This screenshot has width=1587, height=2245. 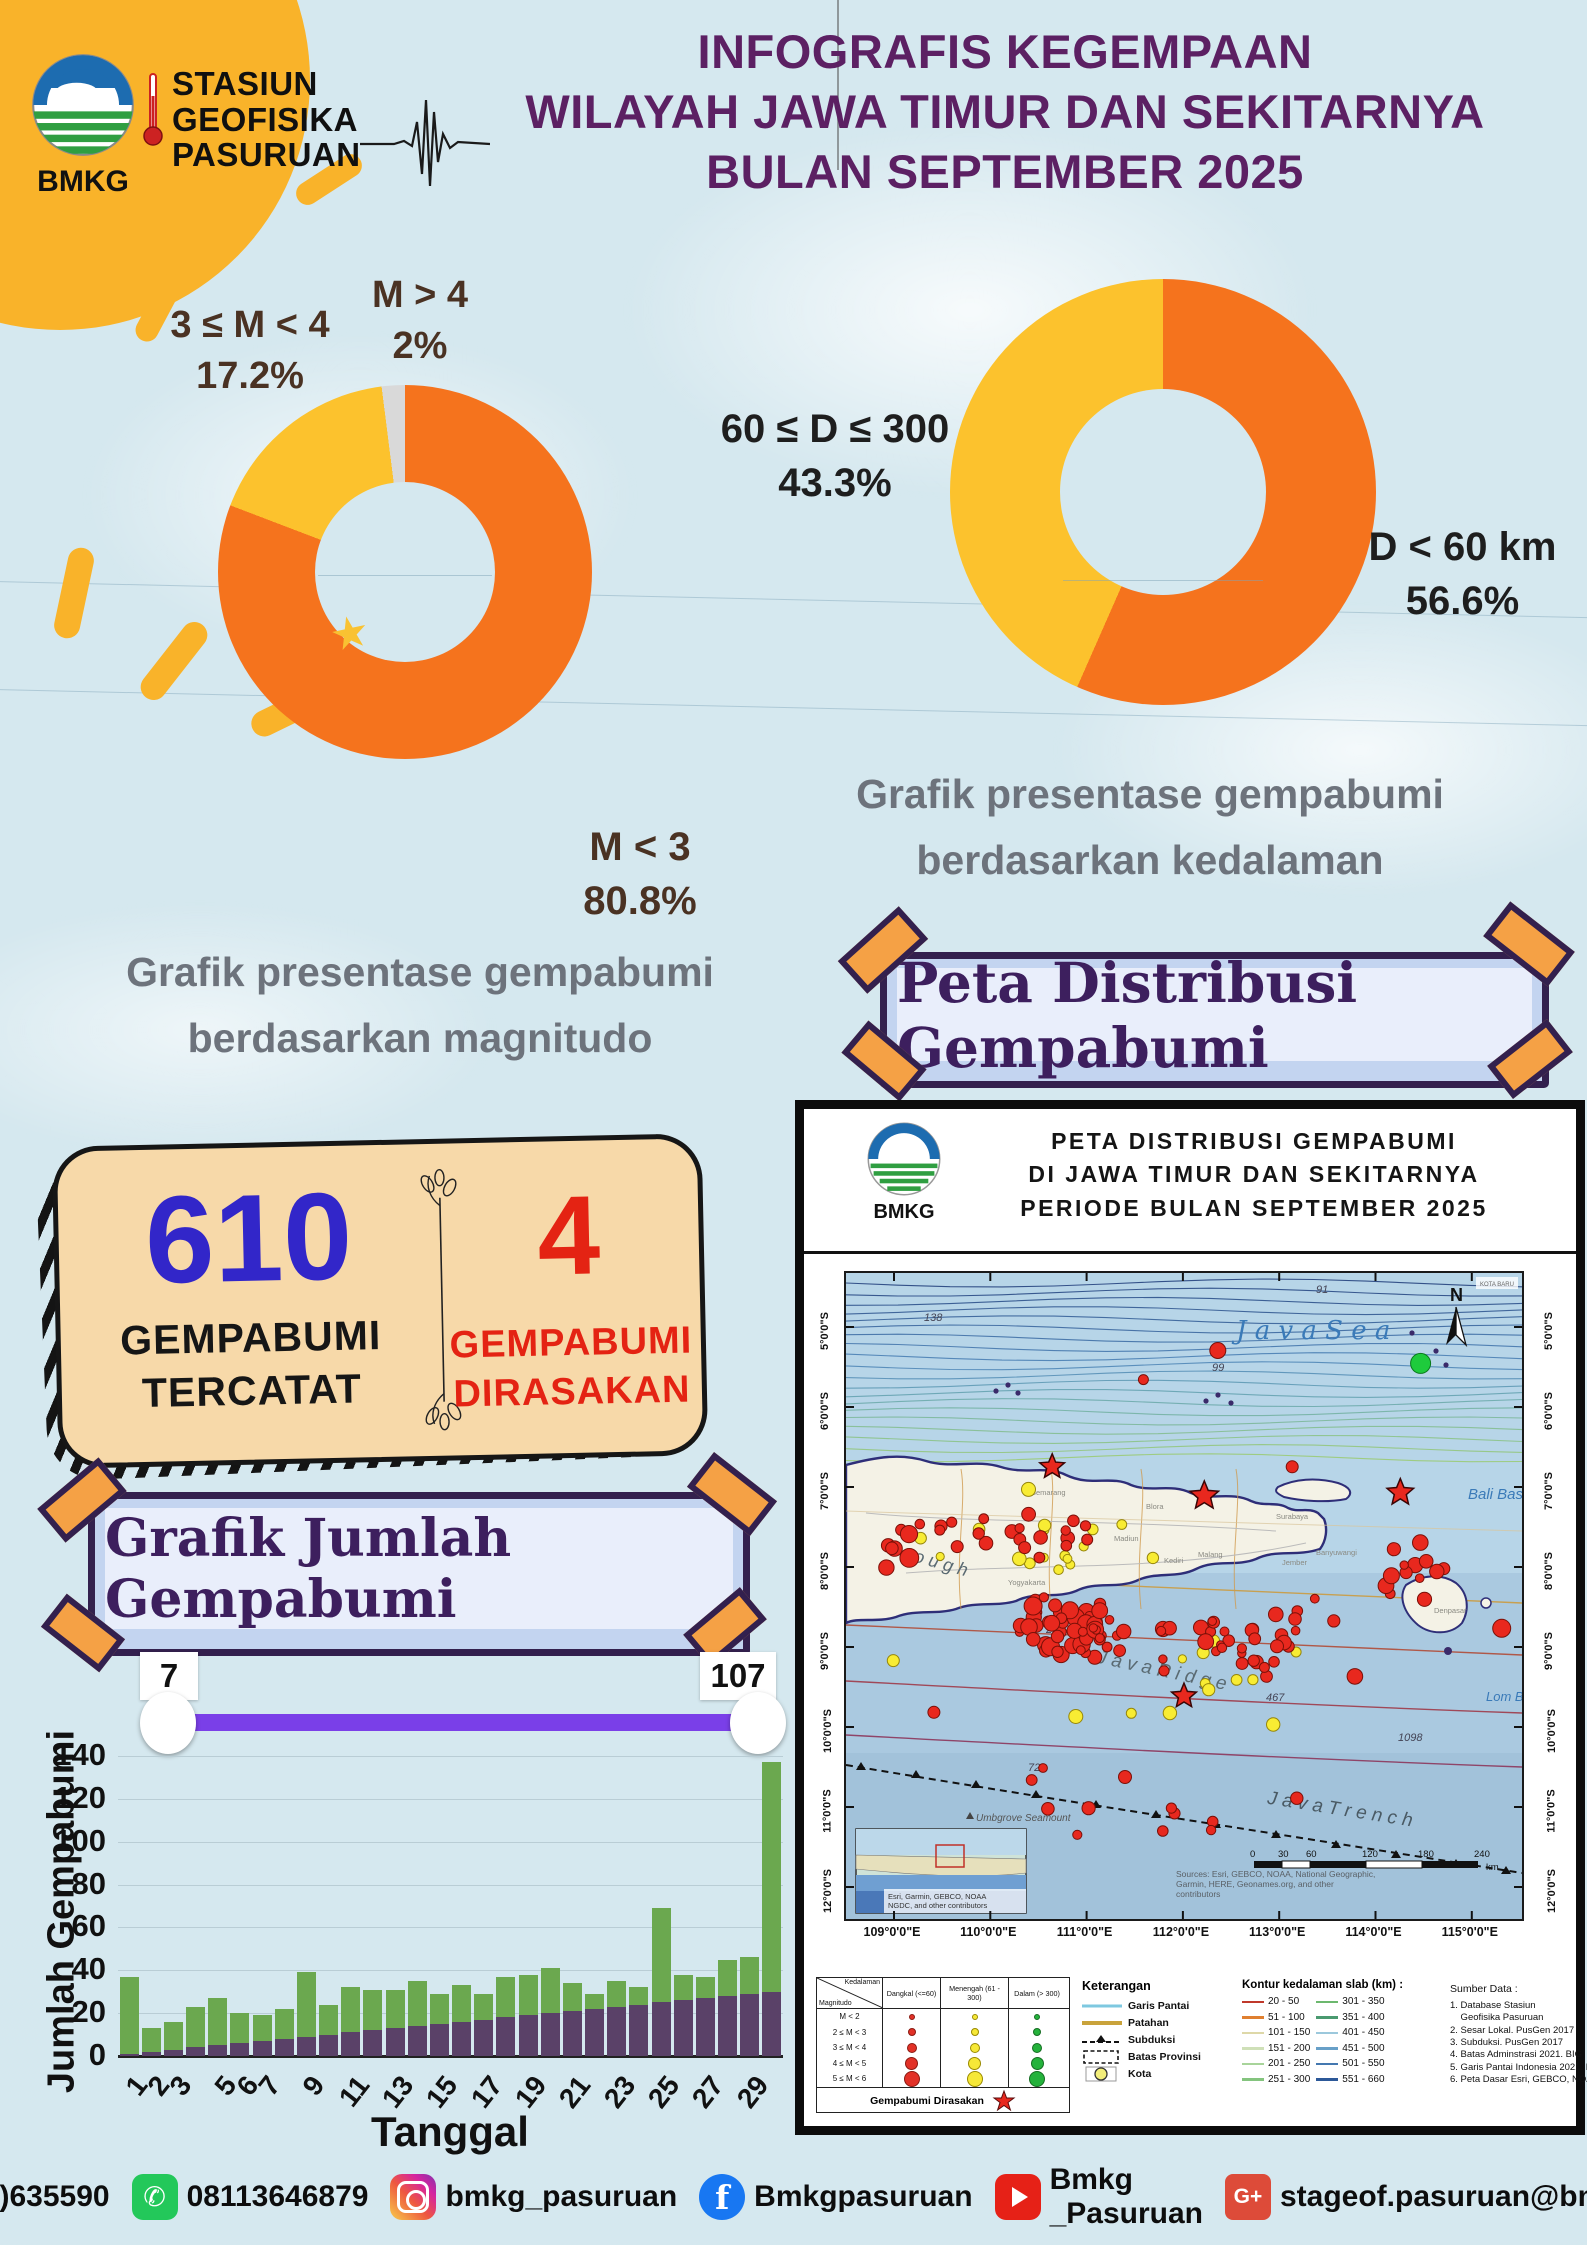 What do you see at coordinates (1504, 1696) in the screenshot?
I see `svg-text: Lom Bas` at bounding box center [1504, 1696].